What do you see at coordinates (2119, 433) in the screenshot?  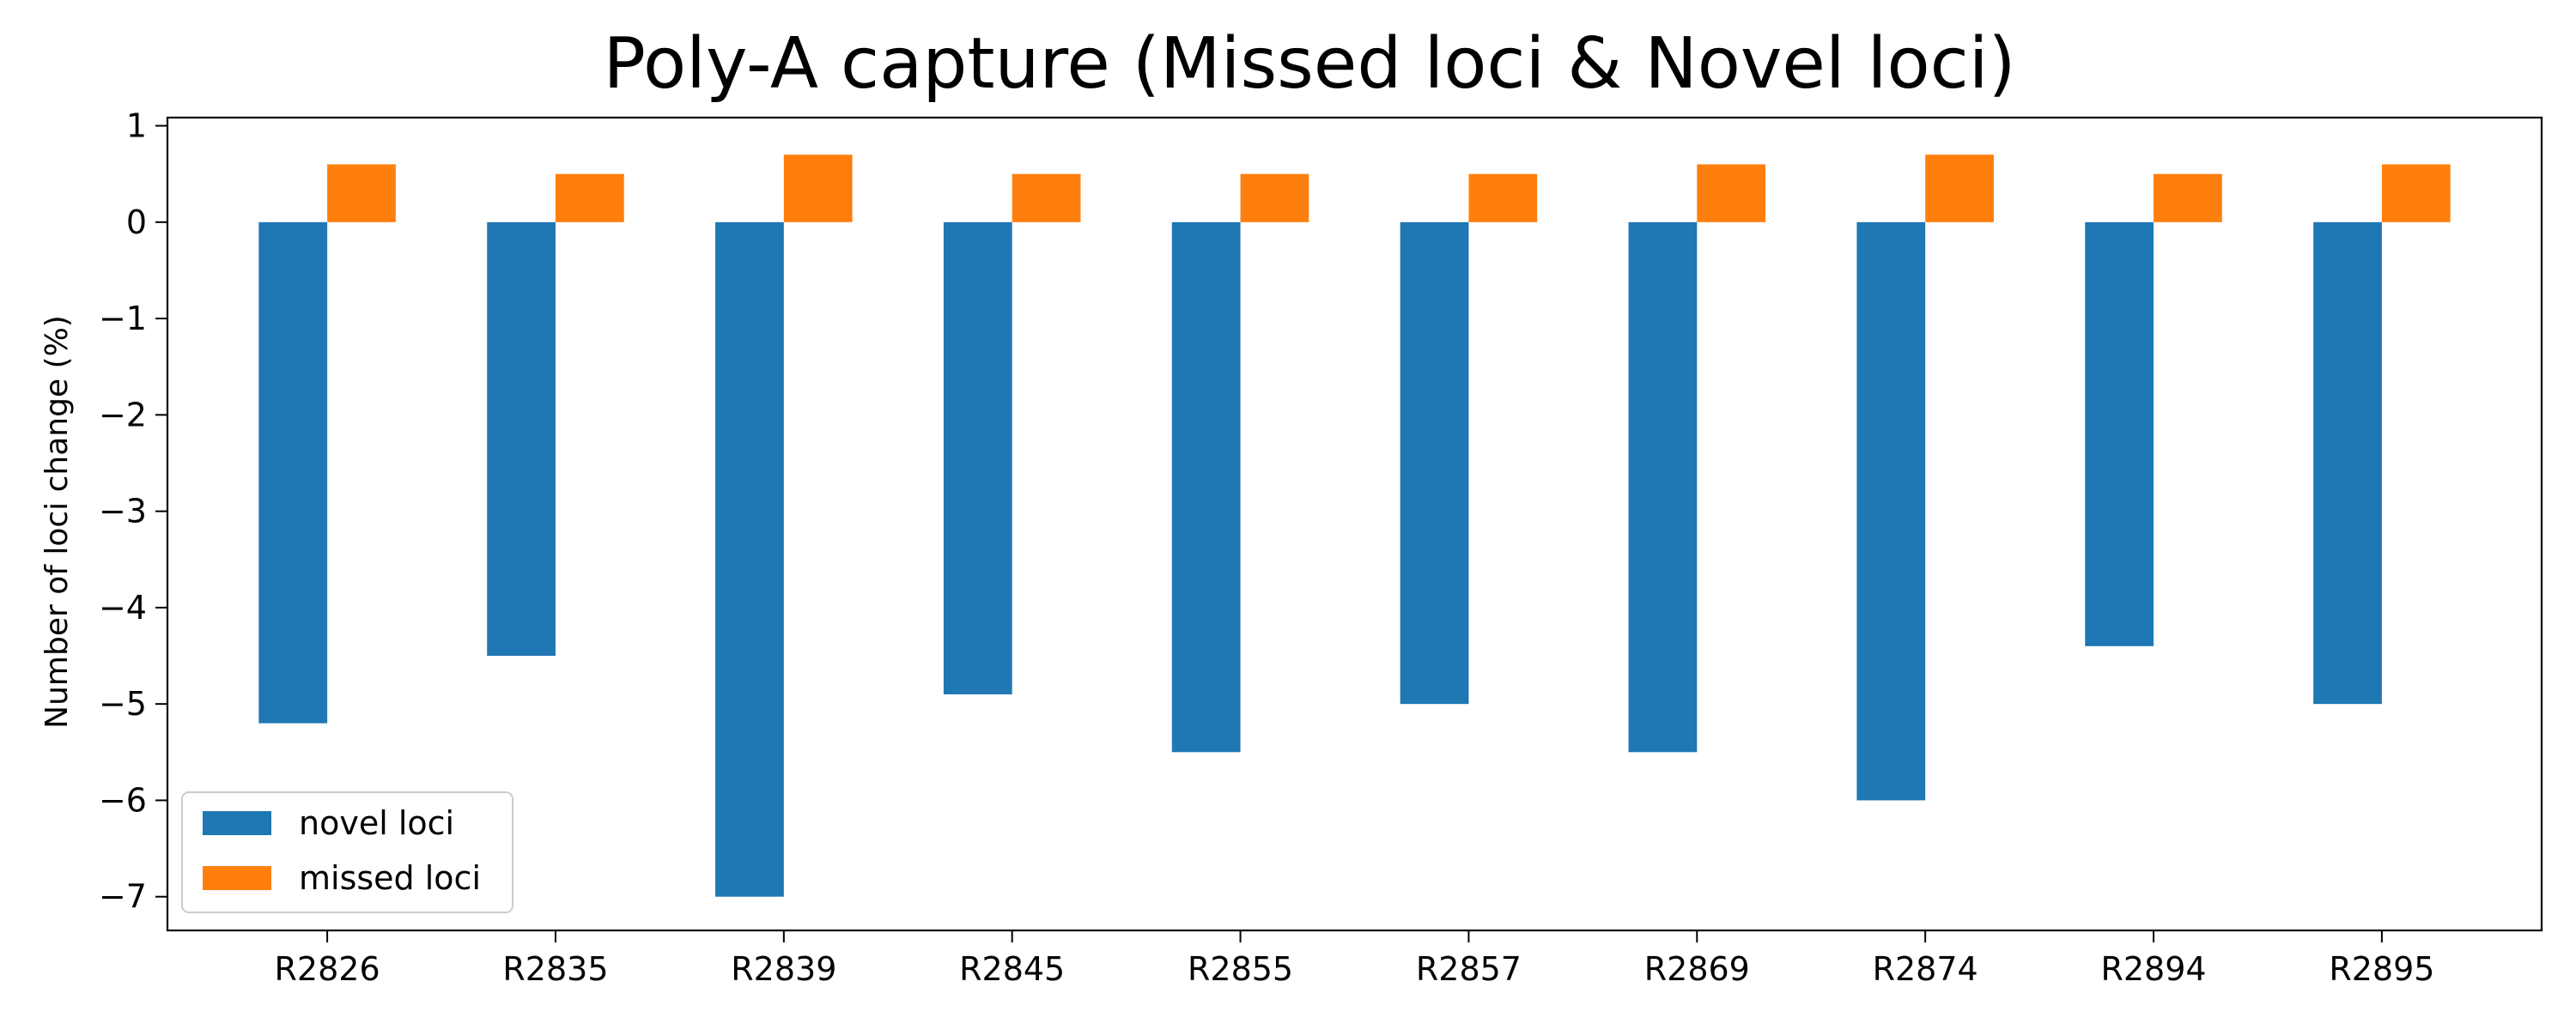 I see `bar-novel-loci-R2894` at bounding box center [2119, 433].